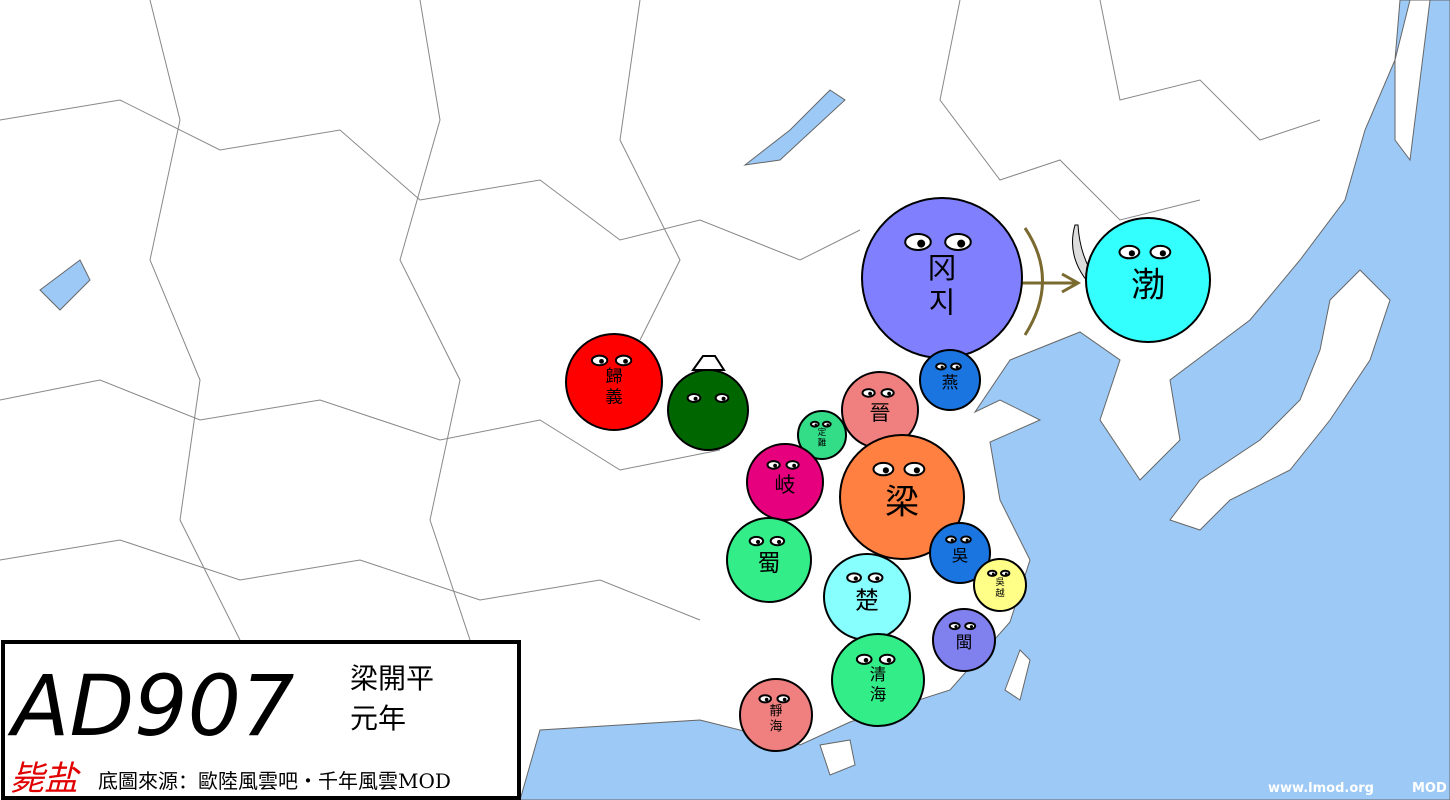  What do you see at coordinates (963, 643) in the screenshot?
I see `ball-label: 閩` at bounding box center [963, 643].